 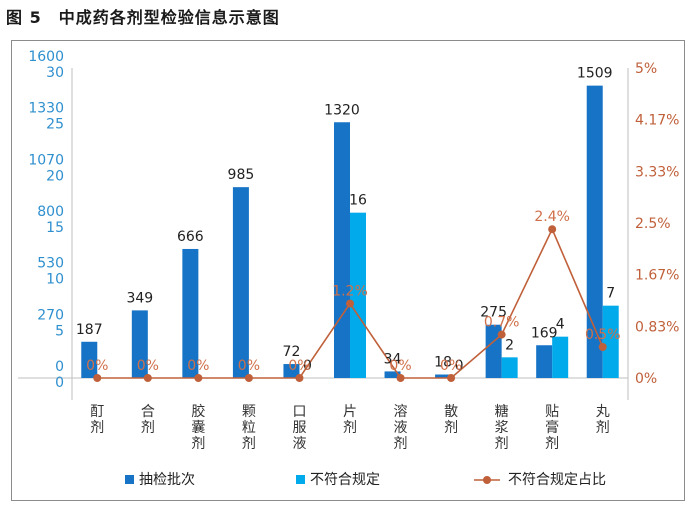 What do you see at coordinates (509, 345) in the screenshot?
I see `bar-label-nonconforming: 2` at bounding box center [509, 345].